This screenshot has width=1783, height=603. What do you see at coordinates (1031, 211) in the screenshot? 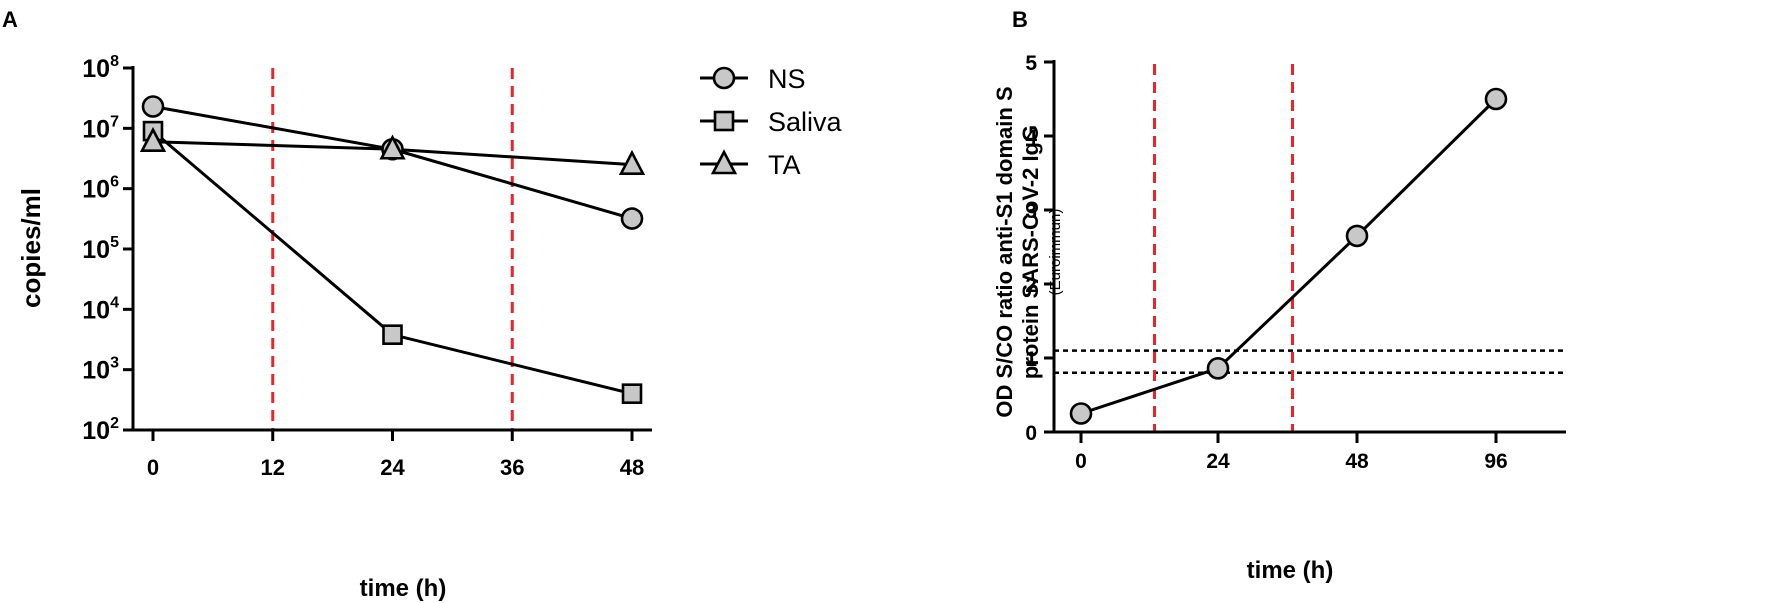
I see `panel-b-y-tick-label: 3` at bounding box center [1031, 211].